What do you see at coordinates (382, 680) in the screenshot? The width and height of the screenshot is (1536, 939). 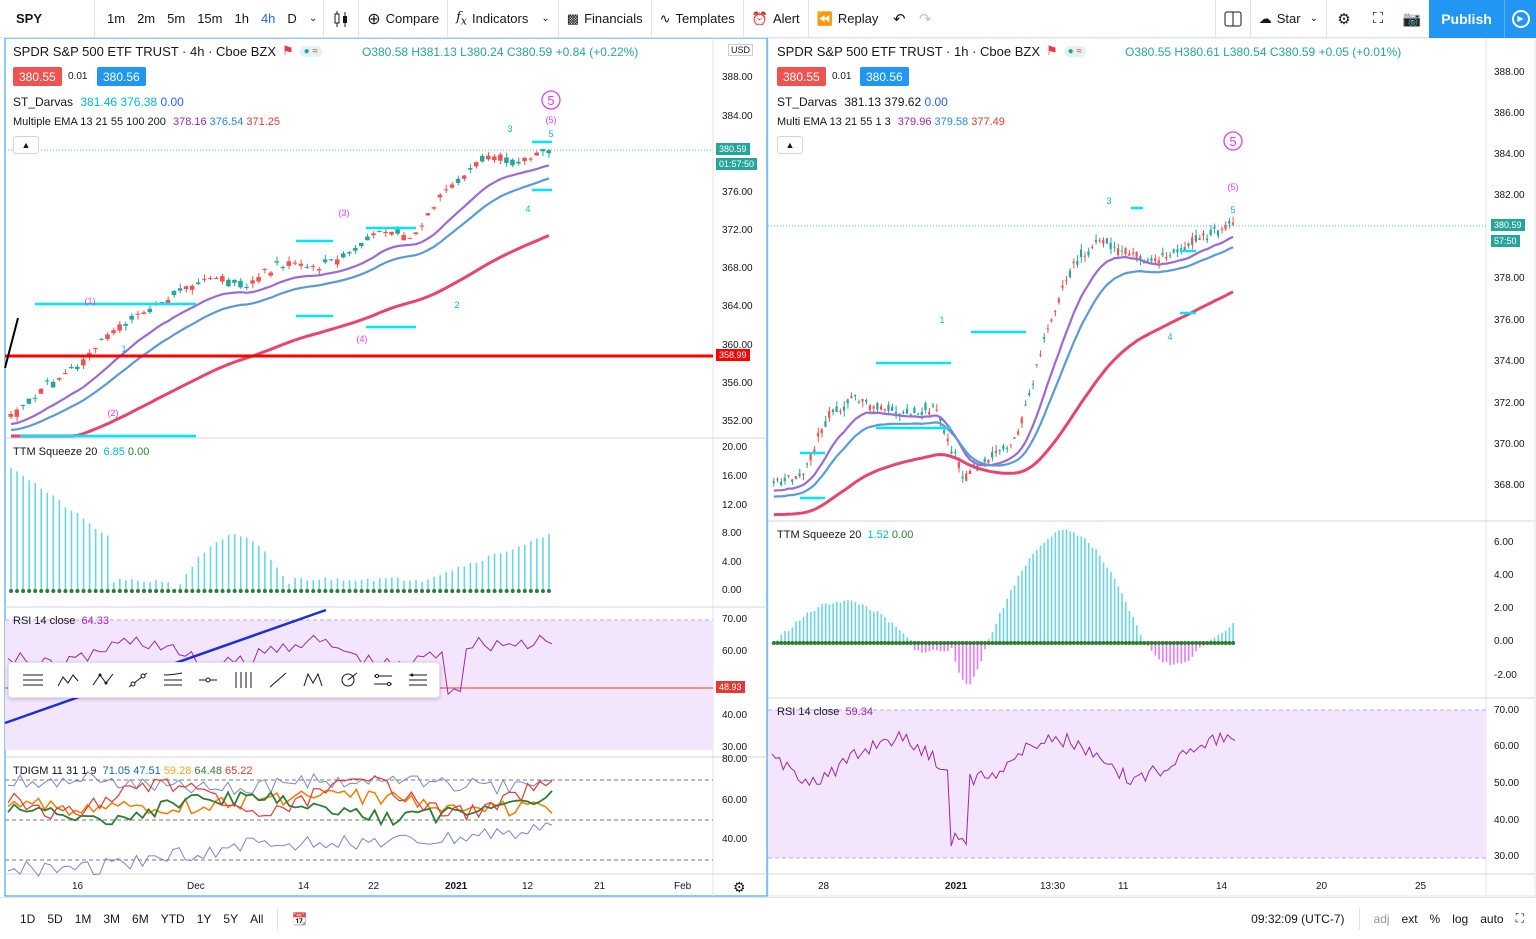 I see `parallel-channel-icon` at bounding box center [382, 680].